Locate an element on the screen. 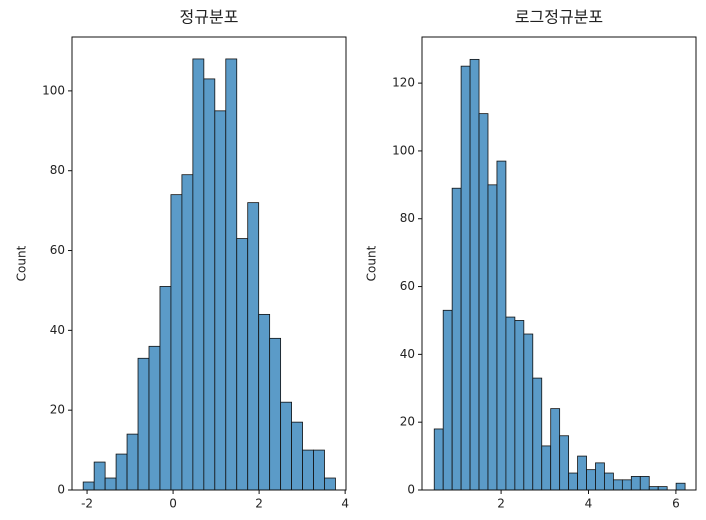  x-tick-label: 6 is located at coordinates (676, 504).